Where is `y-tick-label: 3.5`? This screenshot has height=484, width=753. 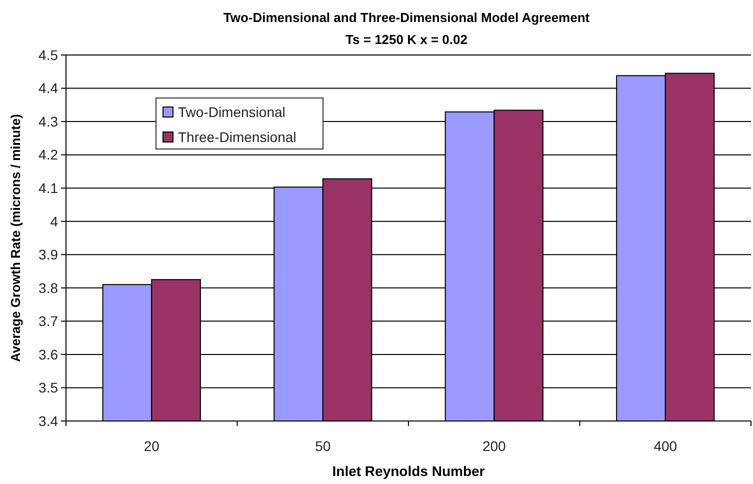
y-tick-label: 3.5 is located at coordinates (48, 388).